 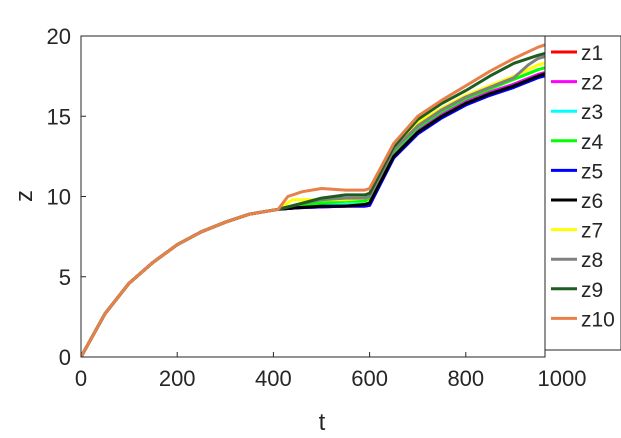 What do you see at coordinates (592, 53) in the screenshot?
I see `legend-label-z1: z1` at bounding box center [592, 53].